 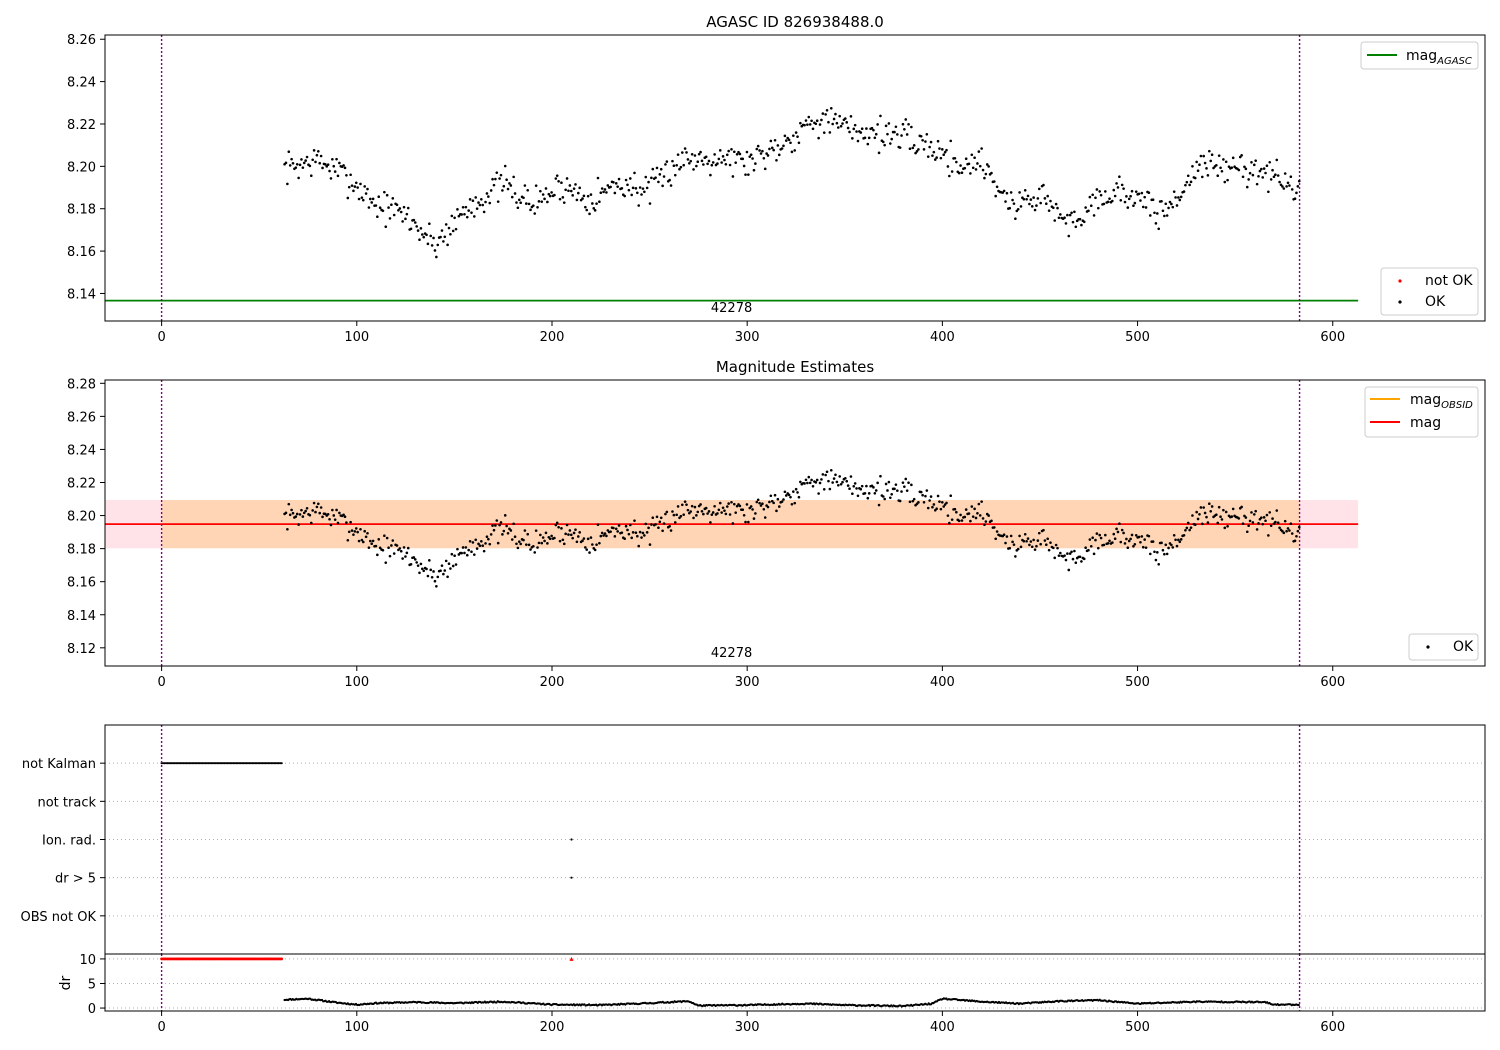 I want to click on dr-point, so click(x=1298, y=1005).